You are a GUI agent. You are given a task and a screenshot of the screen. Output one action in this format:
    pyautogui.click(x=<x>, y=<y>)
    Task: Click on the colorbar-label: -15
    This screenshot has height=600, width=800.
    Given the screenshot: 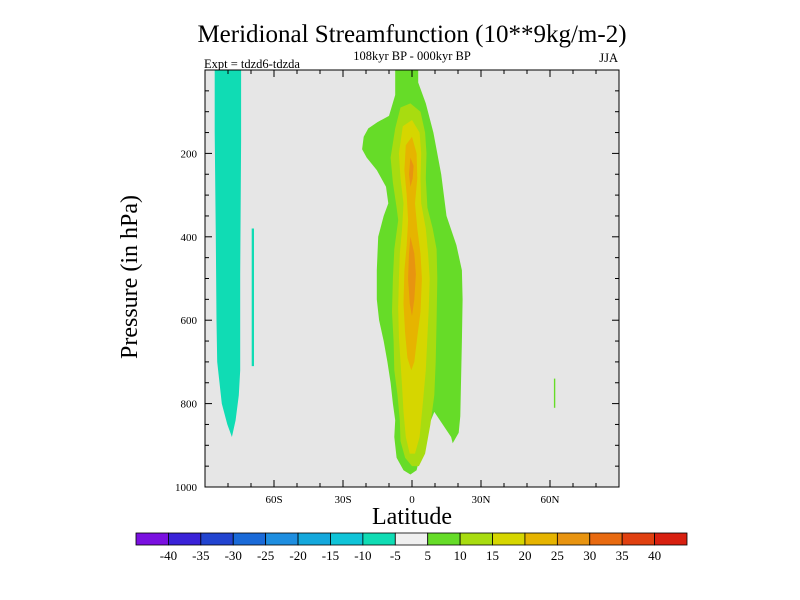 What is the action you would take?
    pyautogui.click(x=330, y=555)
    